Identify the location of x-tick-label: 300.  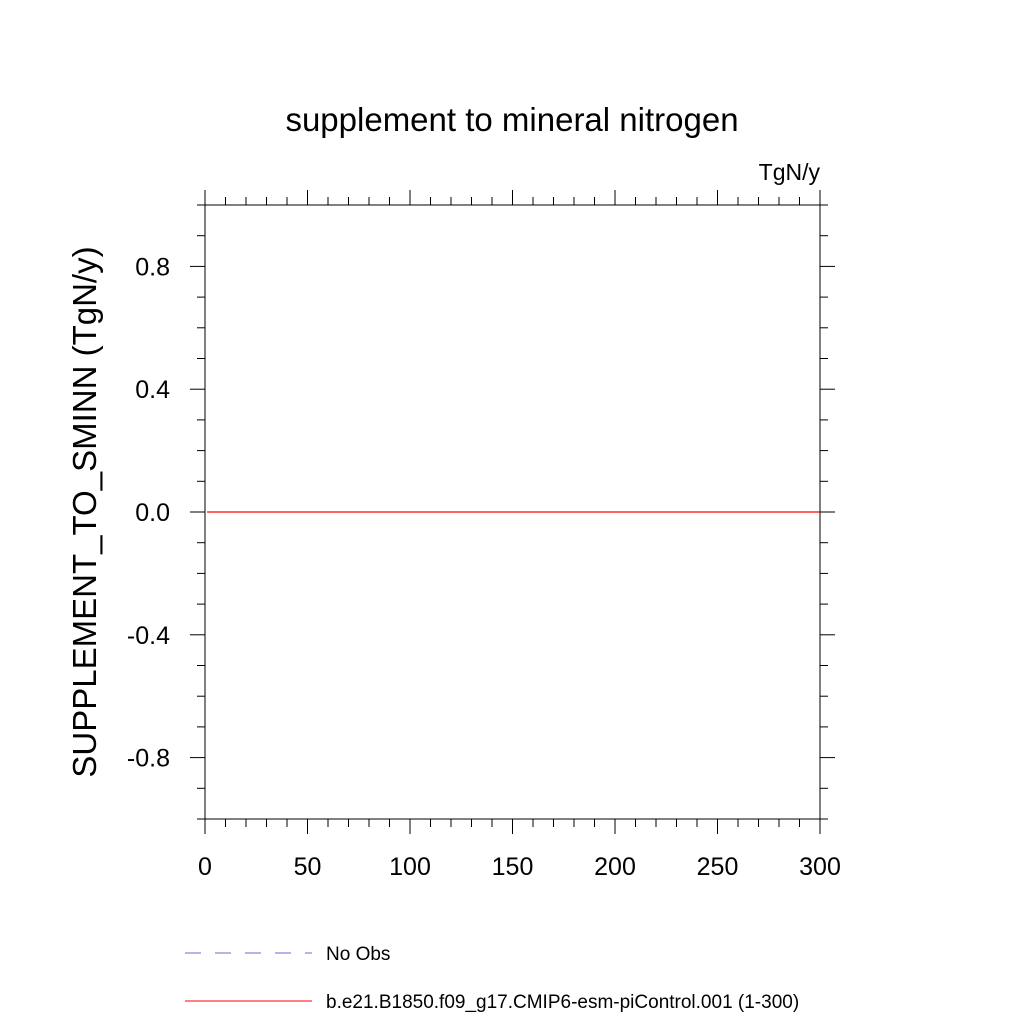
(820, 867).